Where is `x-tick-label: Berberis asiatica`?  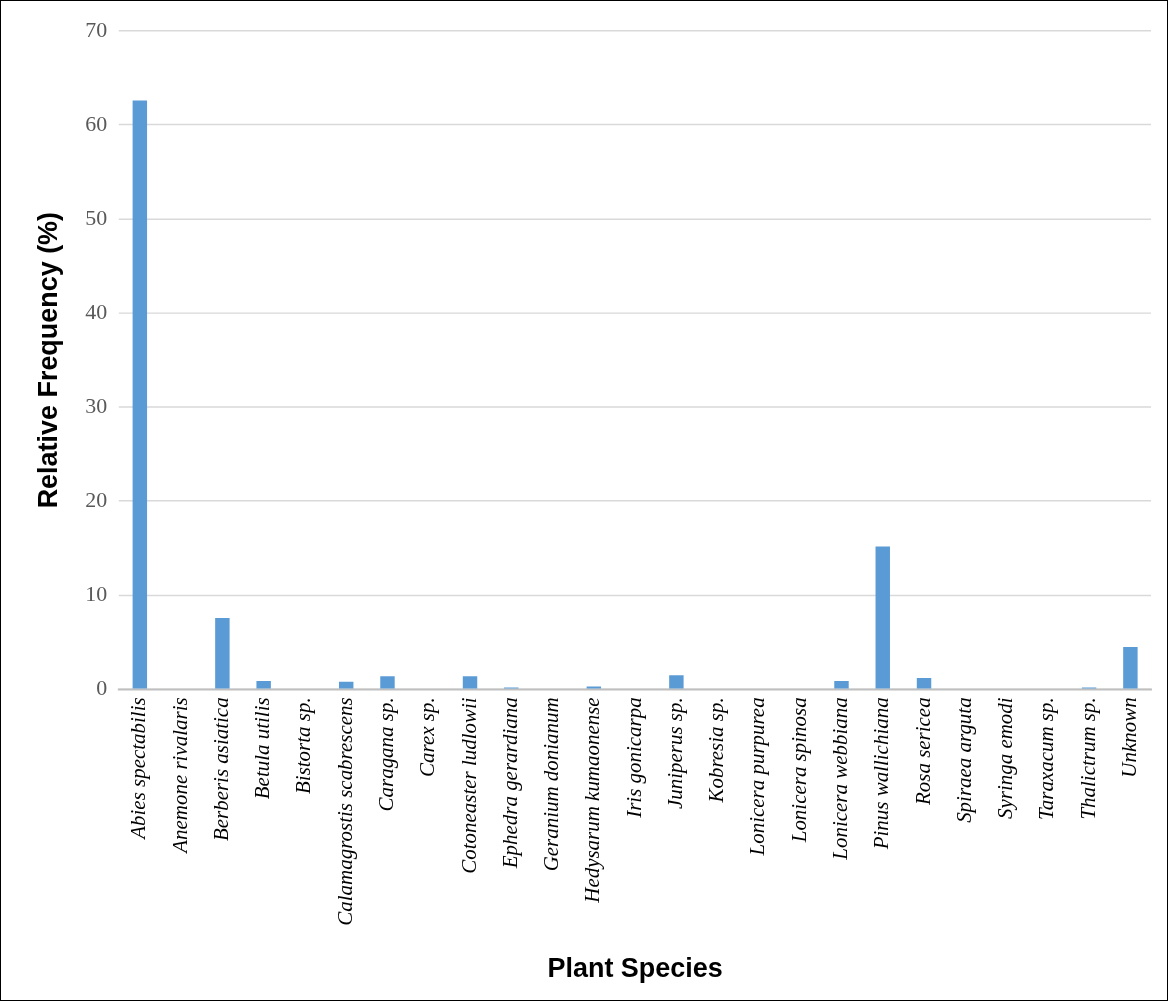 x-tick-label: Berberis asiatica is located at coordinates (220, 769).